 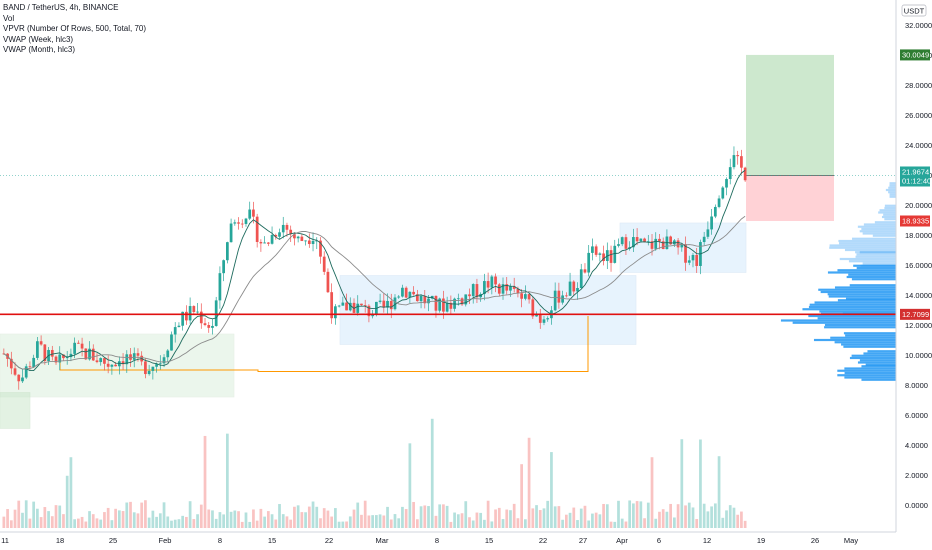 I want to click on support-price-tag-label: 12.7099, so click(x=915, y=314).